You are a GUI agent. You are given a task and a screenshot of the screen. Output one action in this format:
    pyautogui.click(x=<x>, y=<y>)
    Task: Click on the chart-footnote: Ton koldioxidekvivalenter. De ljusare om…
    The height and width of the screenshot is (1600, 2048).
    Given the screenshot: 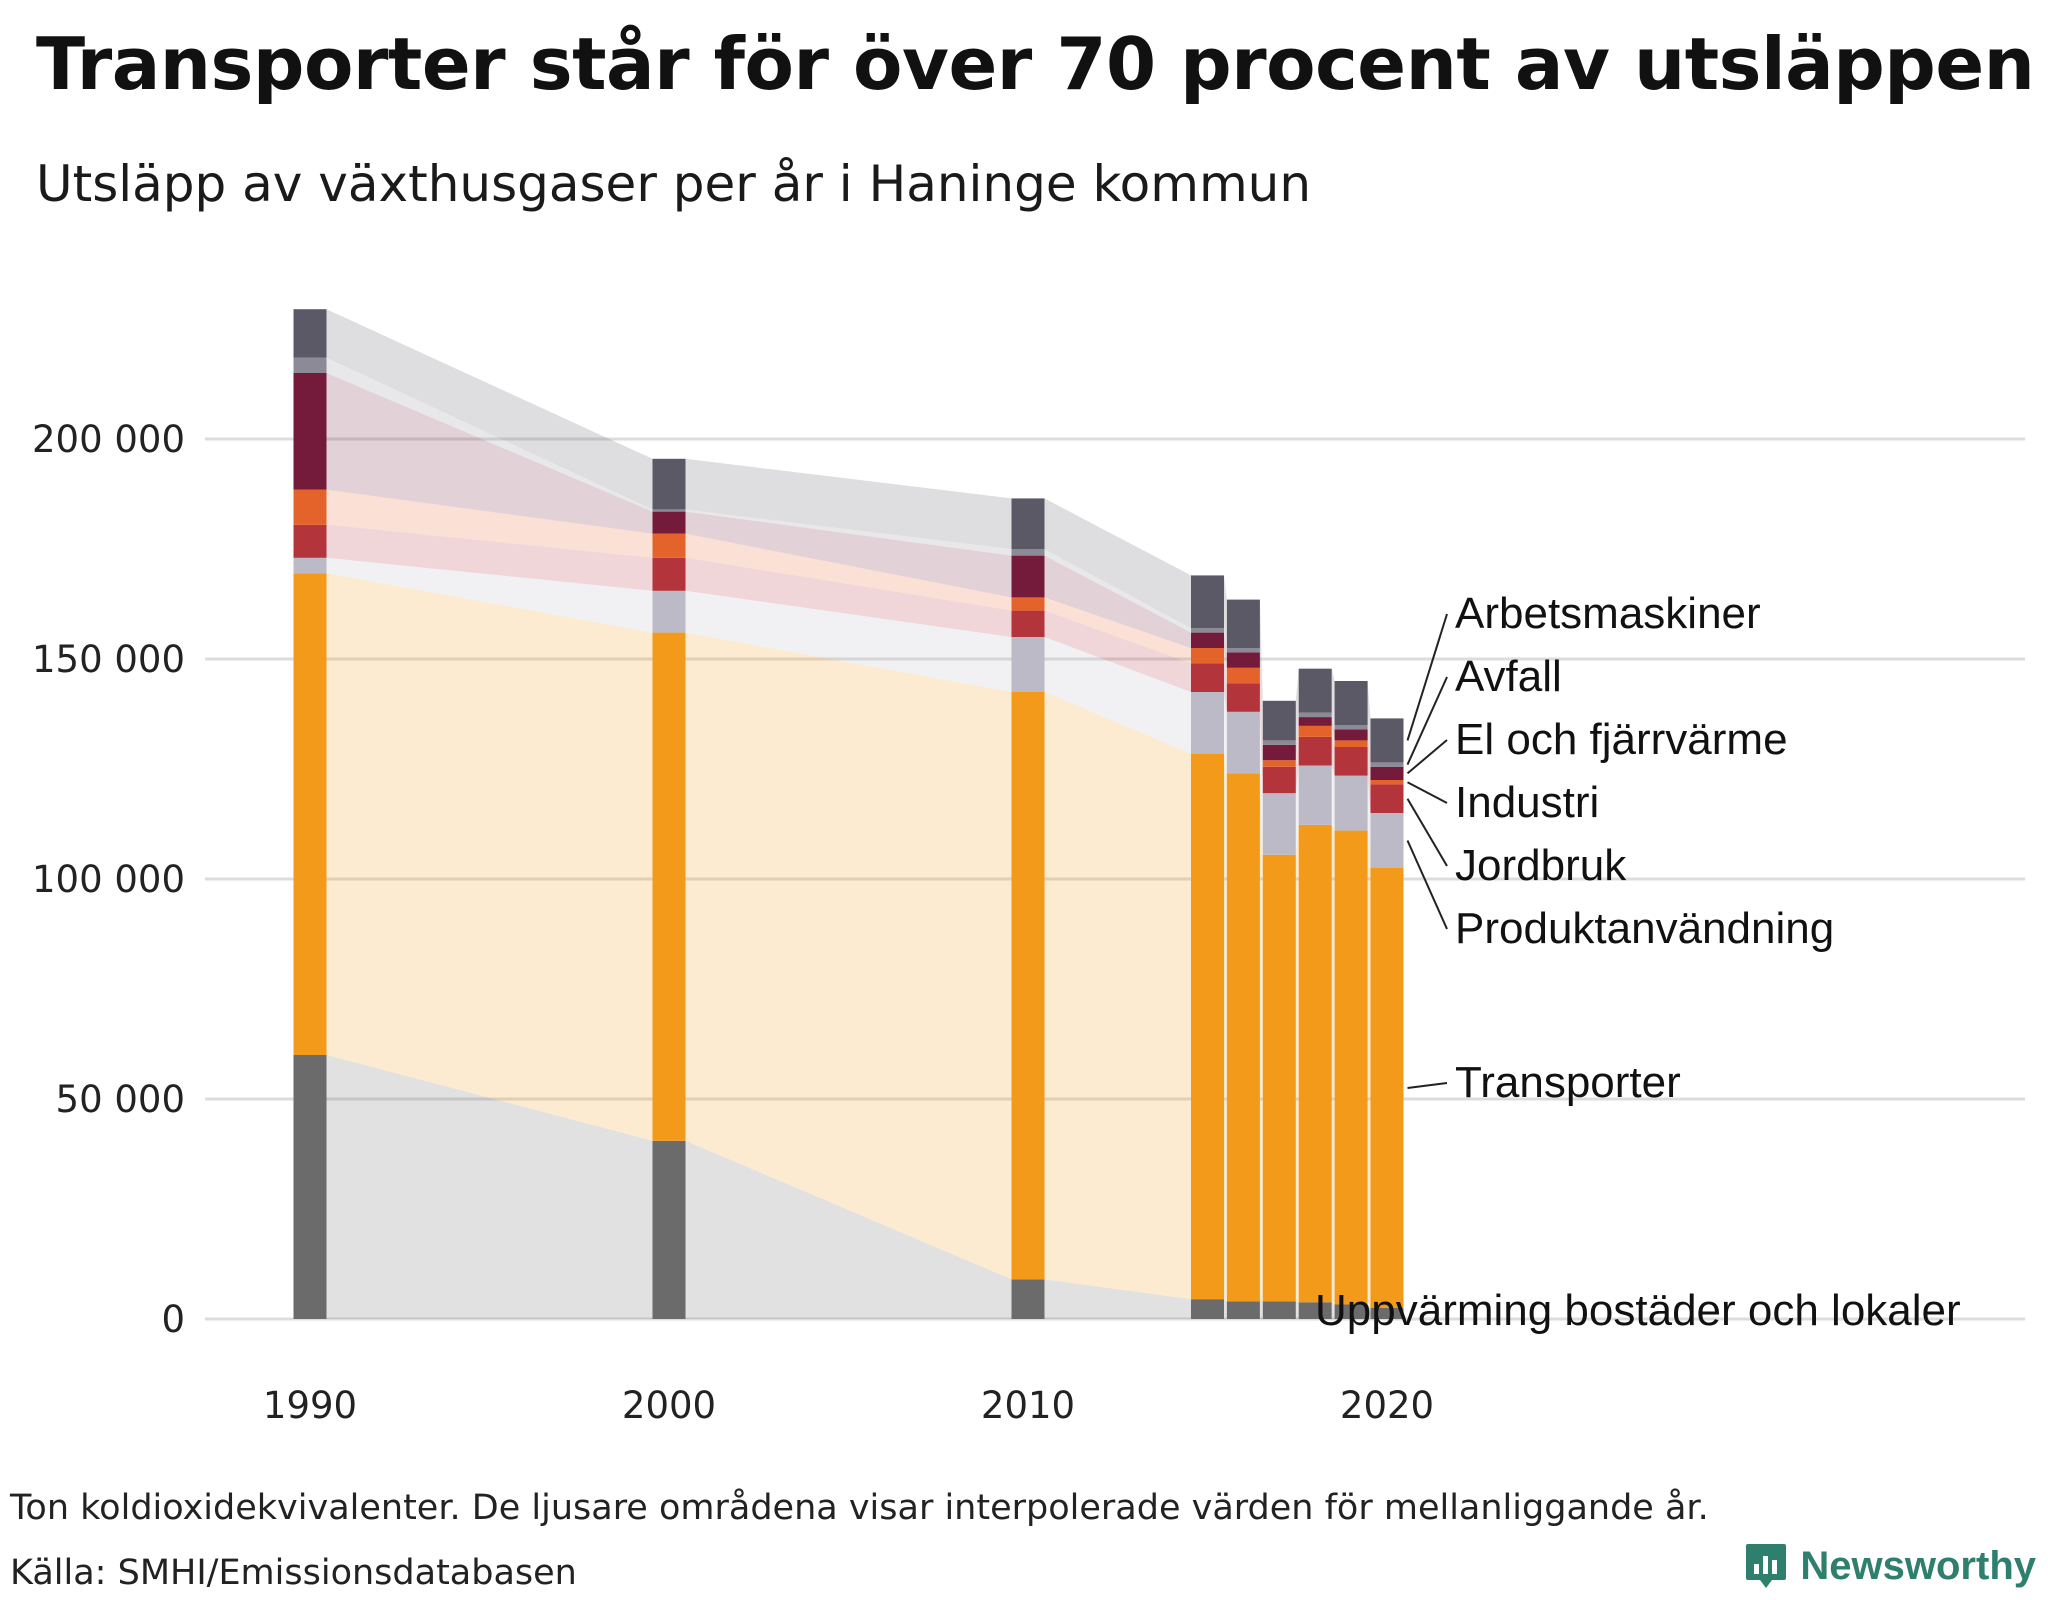 What is the action you would take?
    pyautogui.click(x=859, y=1508)
    